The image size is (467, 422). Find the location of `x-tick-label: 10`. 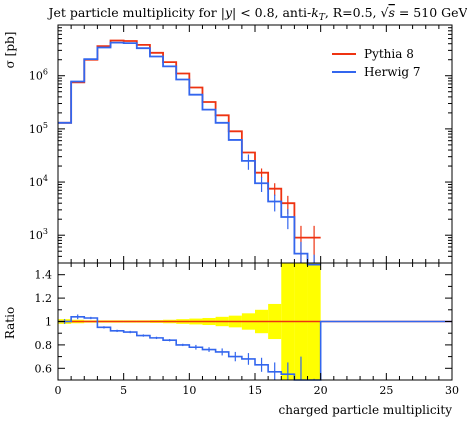

x-tick-label: 10 is located at coordinates (189, 390).